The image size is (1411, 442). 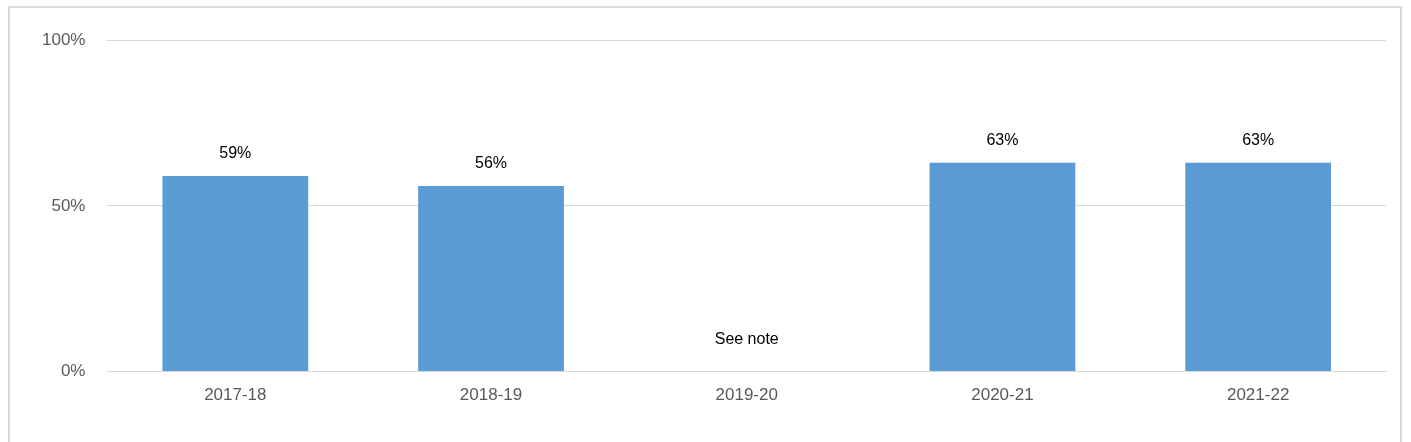 What do you see at coordinates (73, 371) in the screenshot?
I see `y-tick-label: 0%` at bounding box center [73, 371].